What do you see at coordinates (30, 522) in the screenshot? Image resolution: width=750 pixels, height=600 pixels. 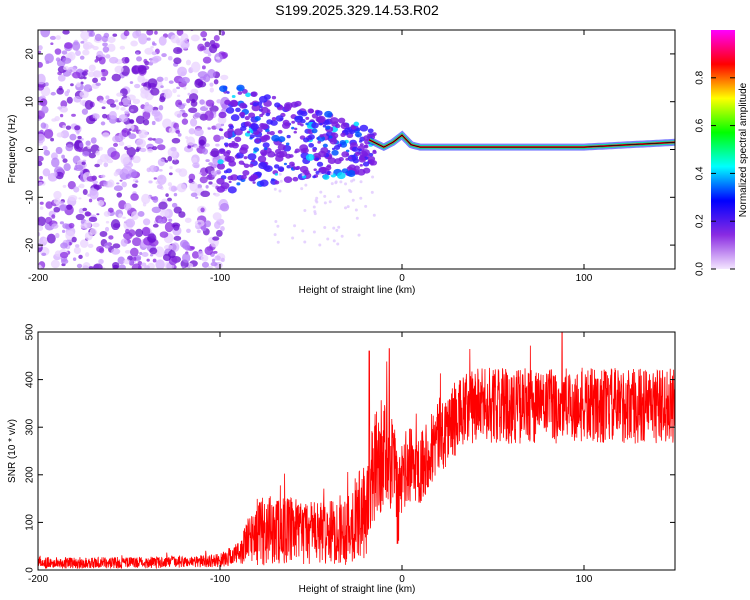 I see `y-tick-label: 100` at bounding box center [30, 522].